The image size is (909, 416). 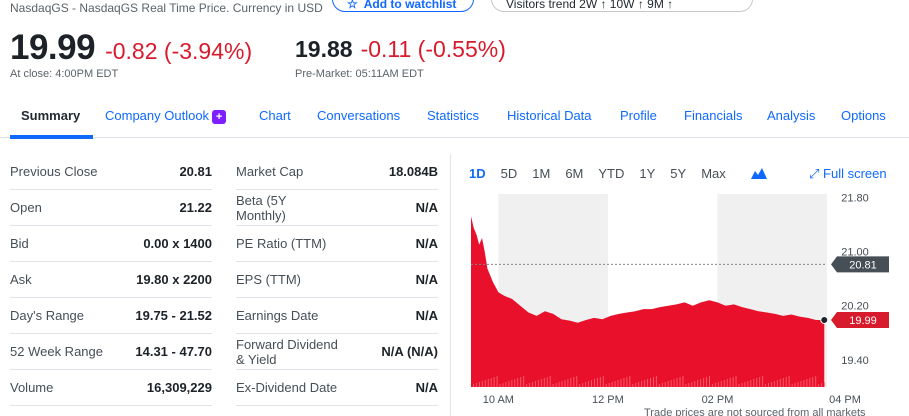 I want to click on range-1m: 1M, so click(x=541, y=173).